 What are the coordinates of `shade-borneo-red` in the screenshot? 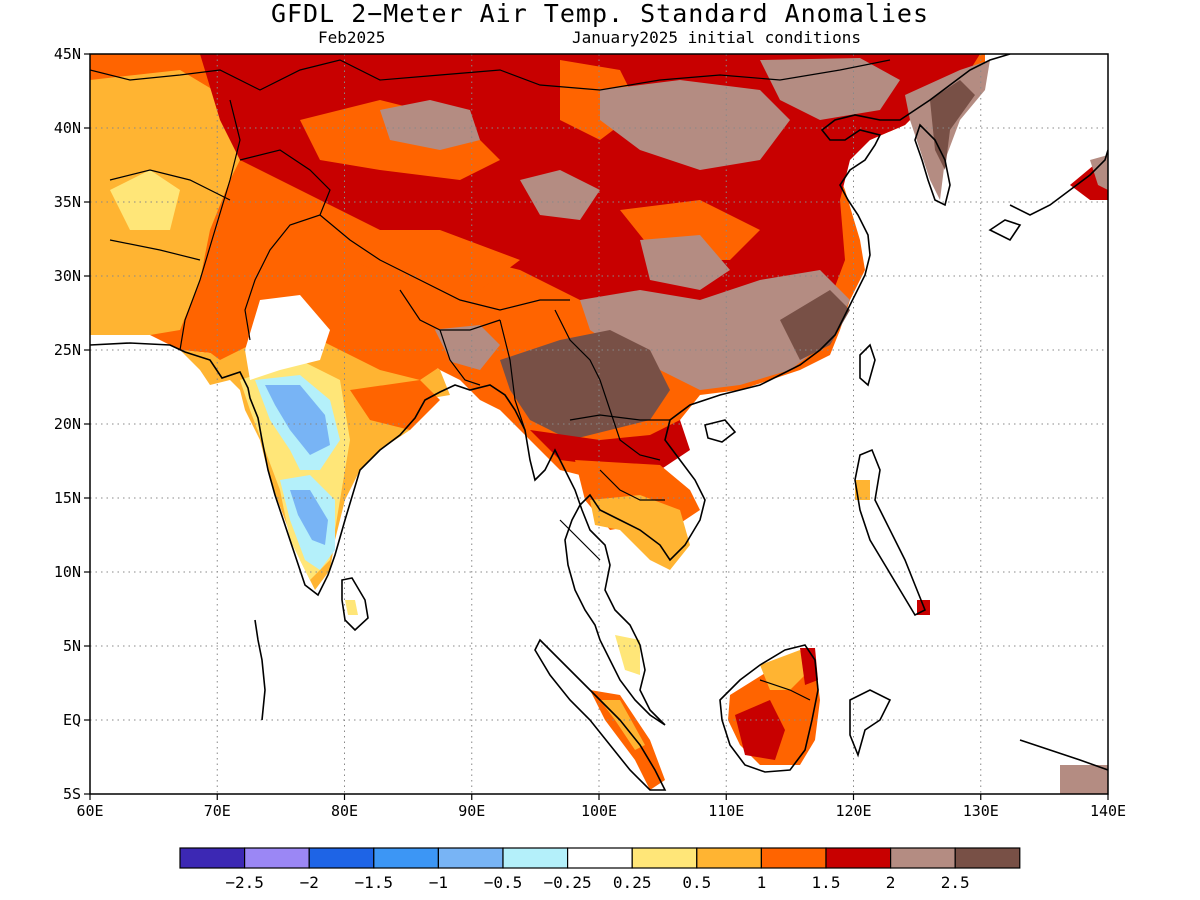 It's located at (760, 730).